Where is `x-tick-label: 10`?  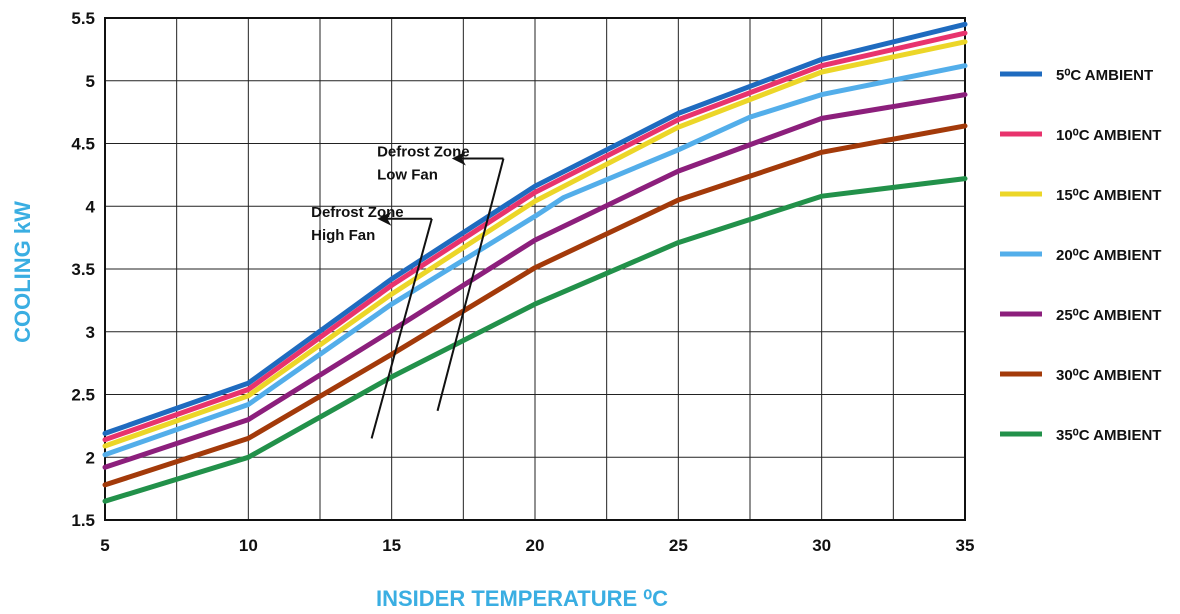 x-tick-label: 10 is located at coordinates (248, 545).